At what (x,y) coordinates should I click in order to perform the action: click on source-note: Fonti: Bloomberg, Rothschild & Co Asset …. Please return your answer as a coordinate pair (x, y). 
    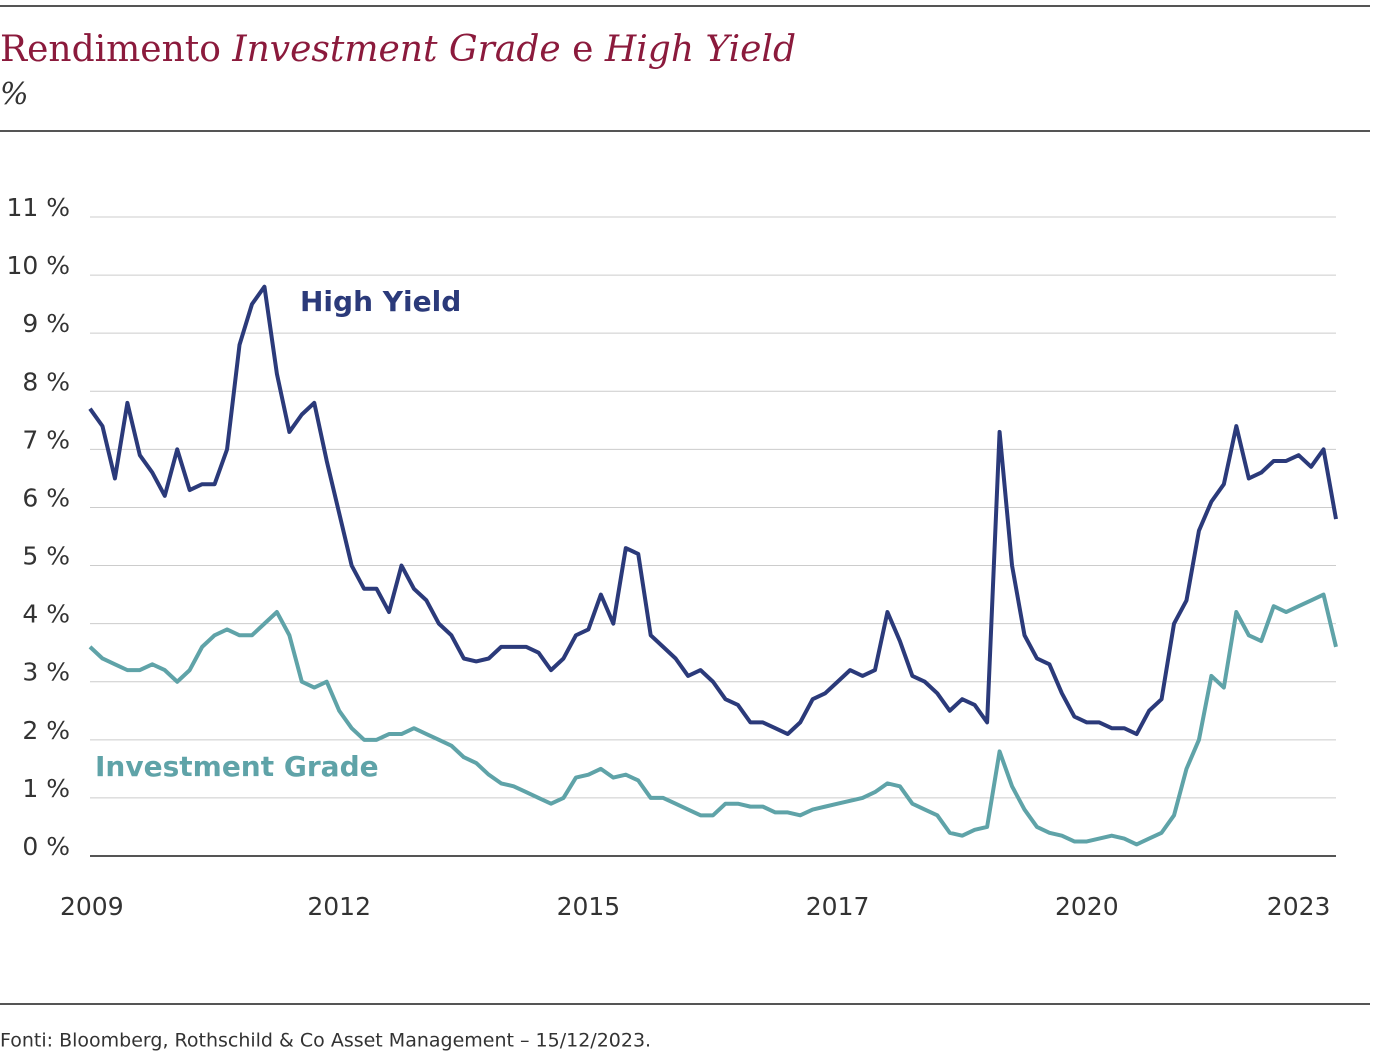
    Looking at the image, I should click on (325, 1041).